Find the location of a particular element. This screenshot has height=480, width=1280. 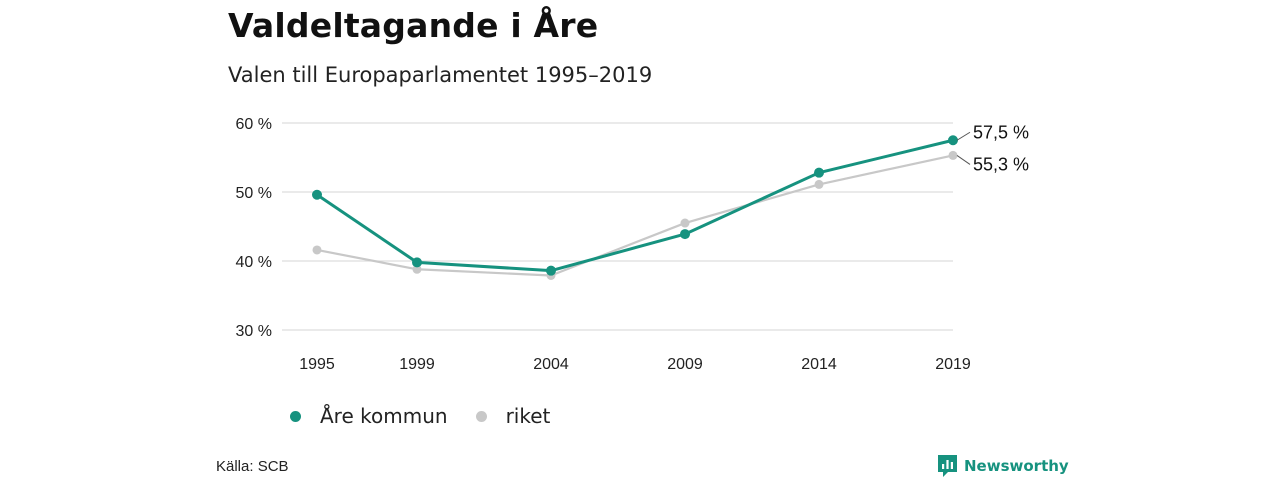

series-line-riket is located at coordinates (635, 215).